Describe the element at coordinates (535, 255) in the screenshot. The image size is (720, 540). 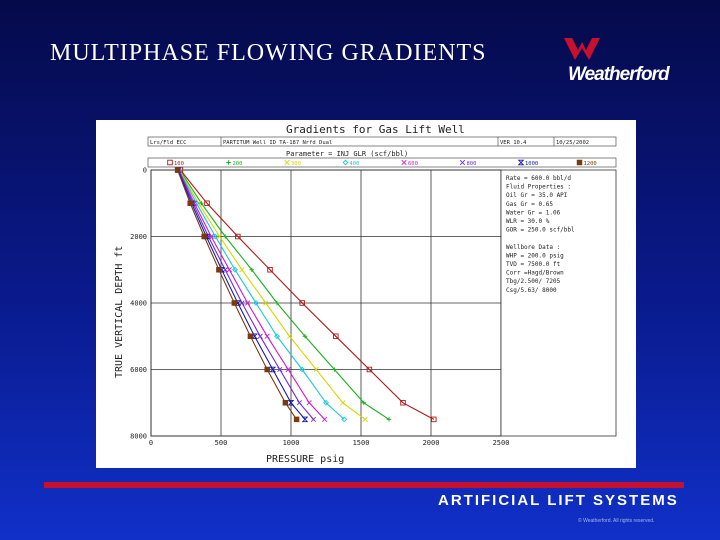
I see `info-line: WHP = 200.0 psig` at that location.